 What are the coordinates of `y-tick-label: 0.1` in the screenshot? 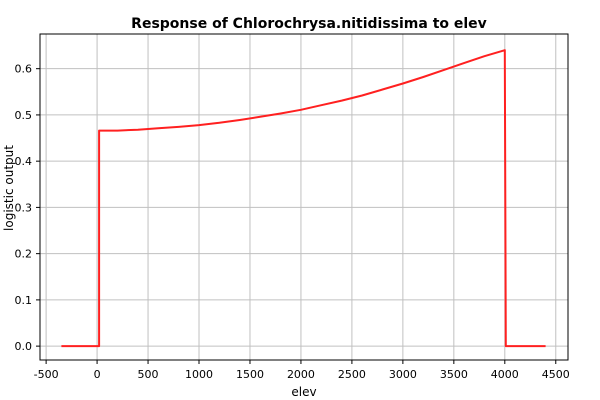 It's located at (24, 300).